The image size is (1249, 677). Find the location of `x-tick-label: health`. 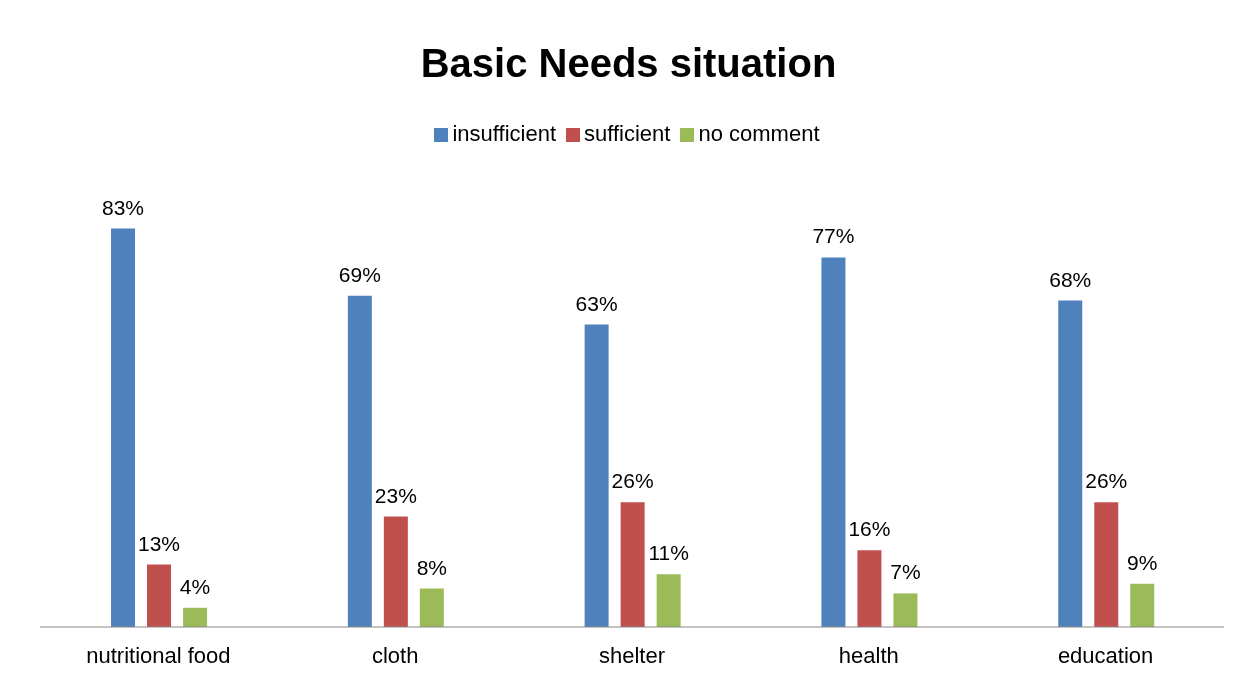

x-tick-label: health is located at coordinates (868, 655).